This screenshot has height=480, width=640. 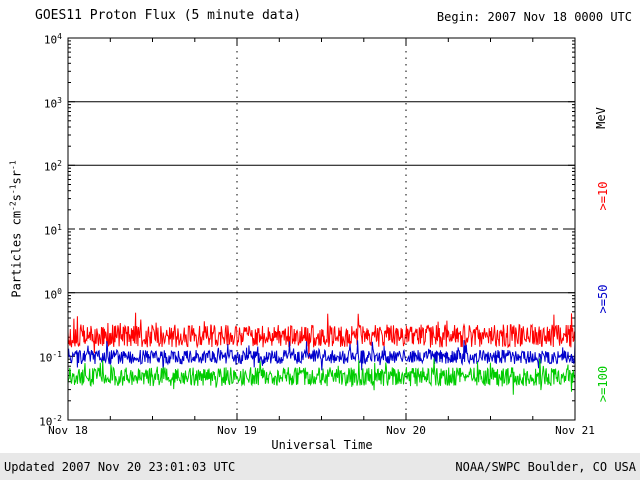 What do you see at coordinates (52, 294) in the screenshot?
I see `y-tick-label: 10⁰` at bounding box center [52, 294].